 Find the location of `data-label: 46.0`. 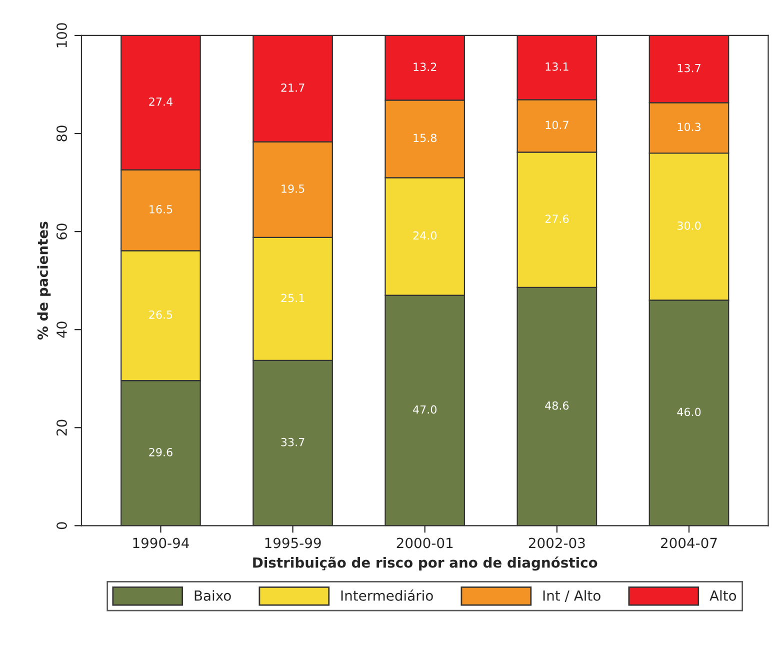

data-label: 46.0 is located at coordinates (689, 412).